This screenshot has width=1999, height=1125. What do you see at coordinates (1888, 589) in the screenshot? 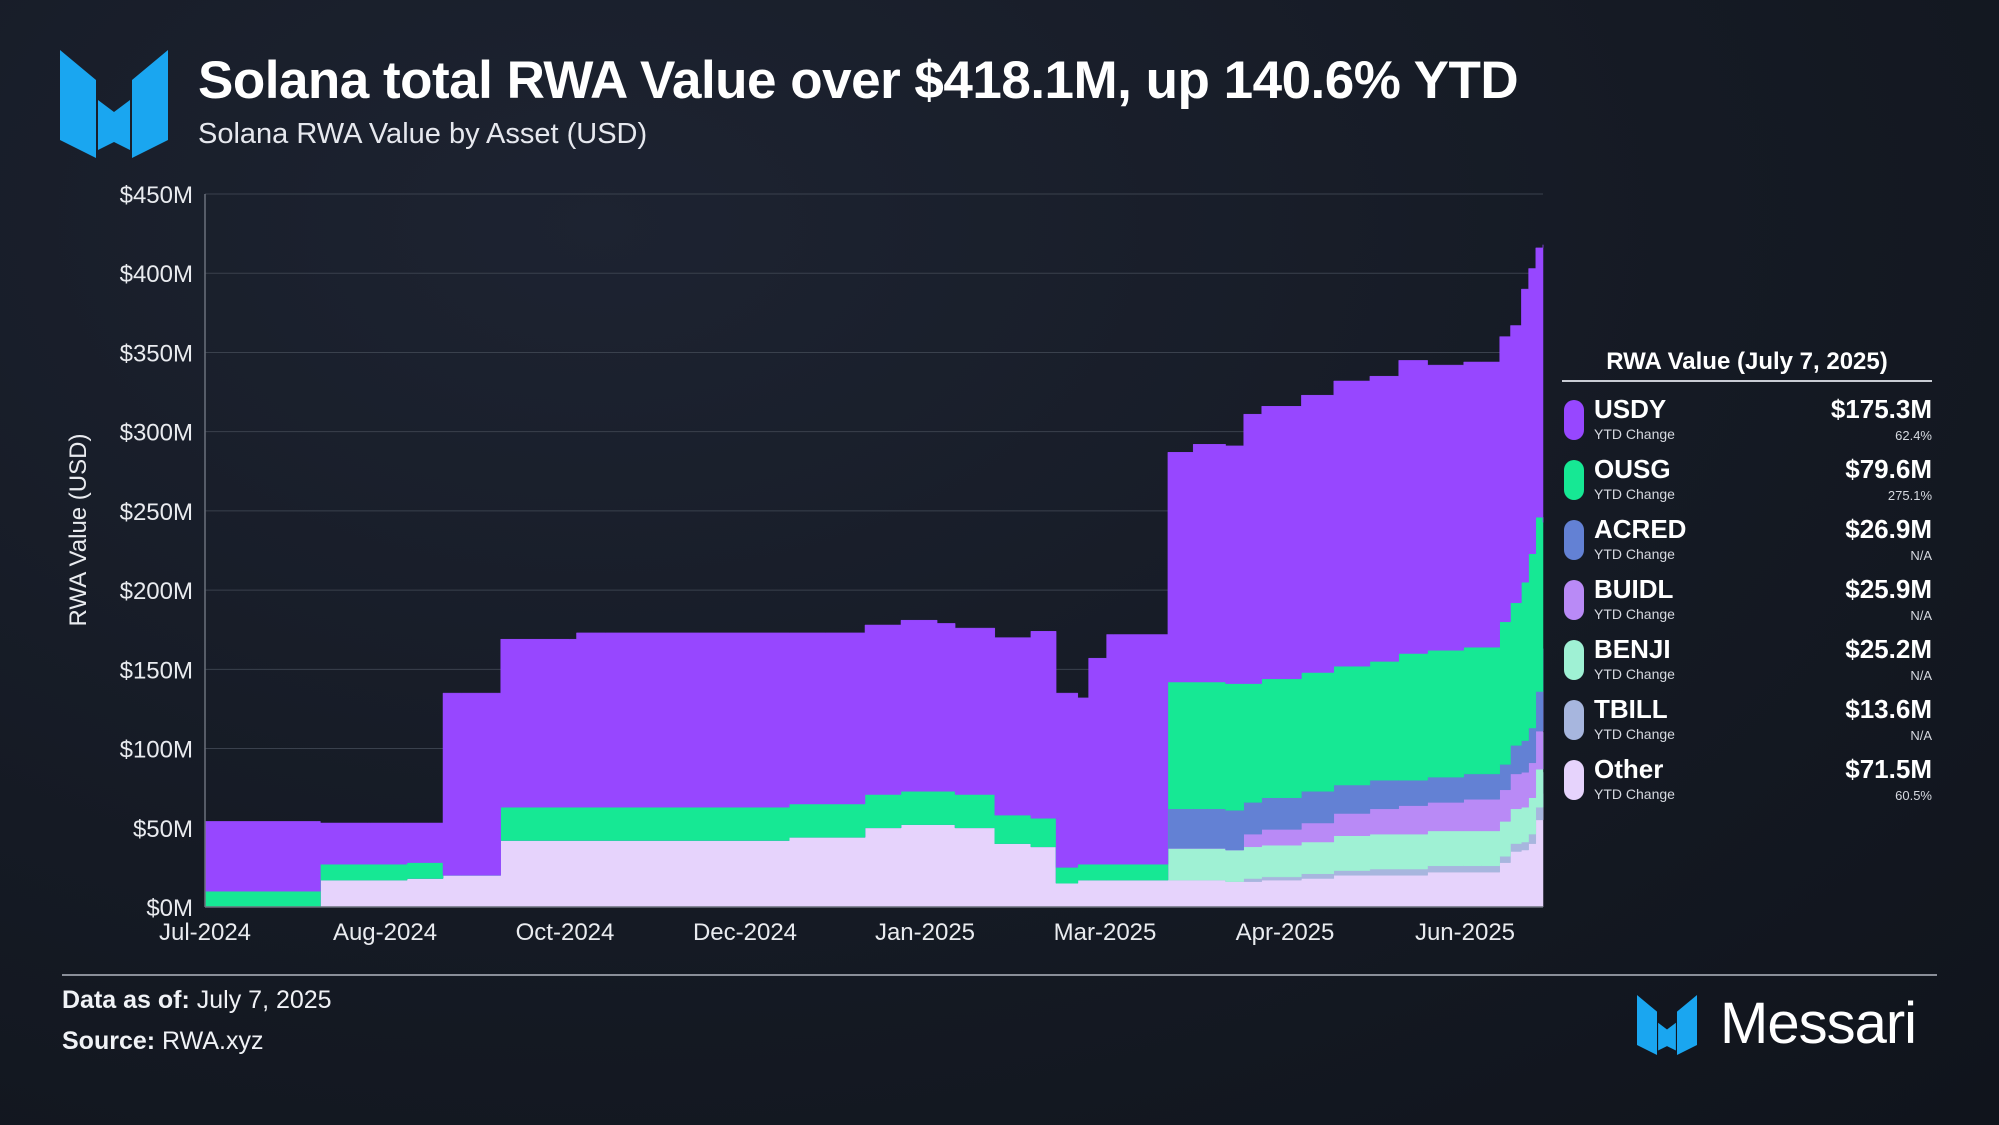
I see `legend-value: $25.9M` at bounding box center [1888, 589].